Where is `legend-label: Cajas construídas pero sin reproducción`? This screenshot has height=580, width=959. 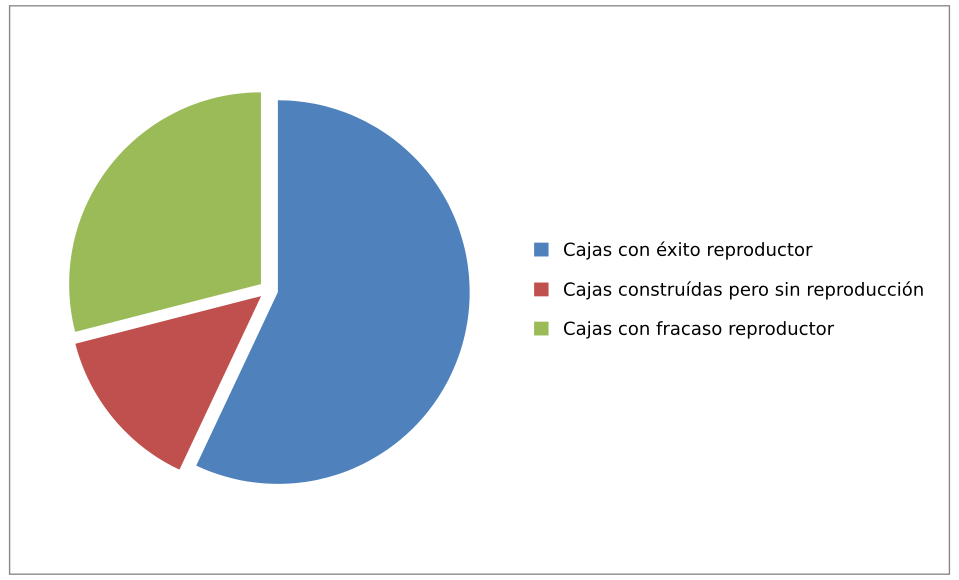
legend-label: Cajas construídas pero sin reproducción is located at coordinates (743, 290).